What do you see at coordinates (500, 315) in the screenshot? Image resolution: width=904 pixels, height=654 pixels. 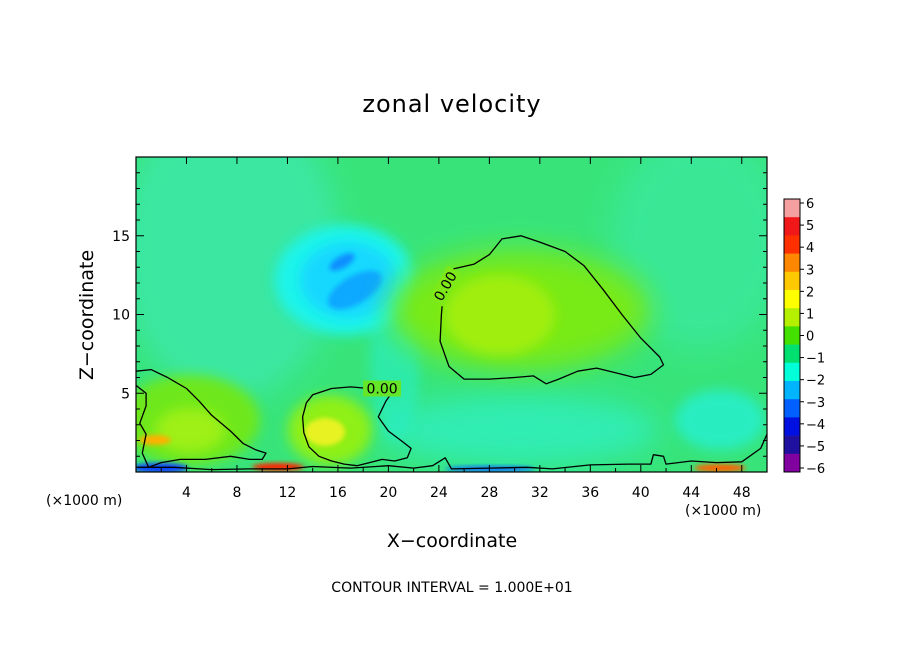 I see `field-maximum-inner` at bounding box center [500, 315].